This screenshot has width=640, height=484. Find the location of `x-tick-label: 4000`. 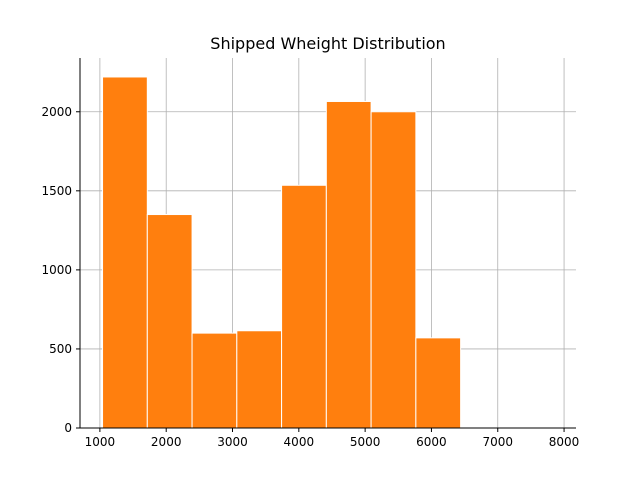

x-tick-label: 4000 is located at coordinates (299, 442).